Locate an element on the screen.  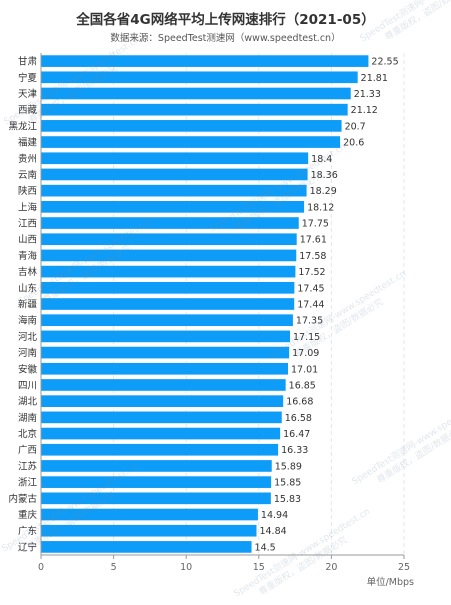
category-label: 宁夏 is located at coordinates (28, 78).